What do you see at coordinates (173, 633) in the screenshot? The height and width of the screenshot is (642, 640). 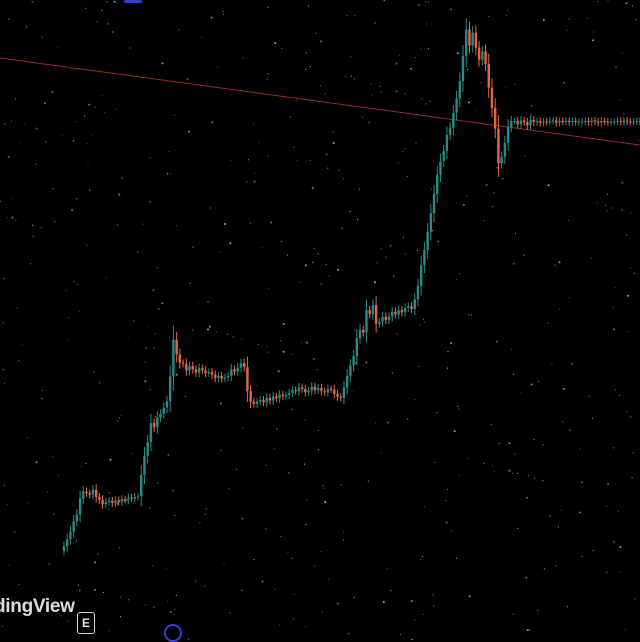 I see `circle-icon` at bounding box center [173, 633].